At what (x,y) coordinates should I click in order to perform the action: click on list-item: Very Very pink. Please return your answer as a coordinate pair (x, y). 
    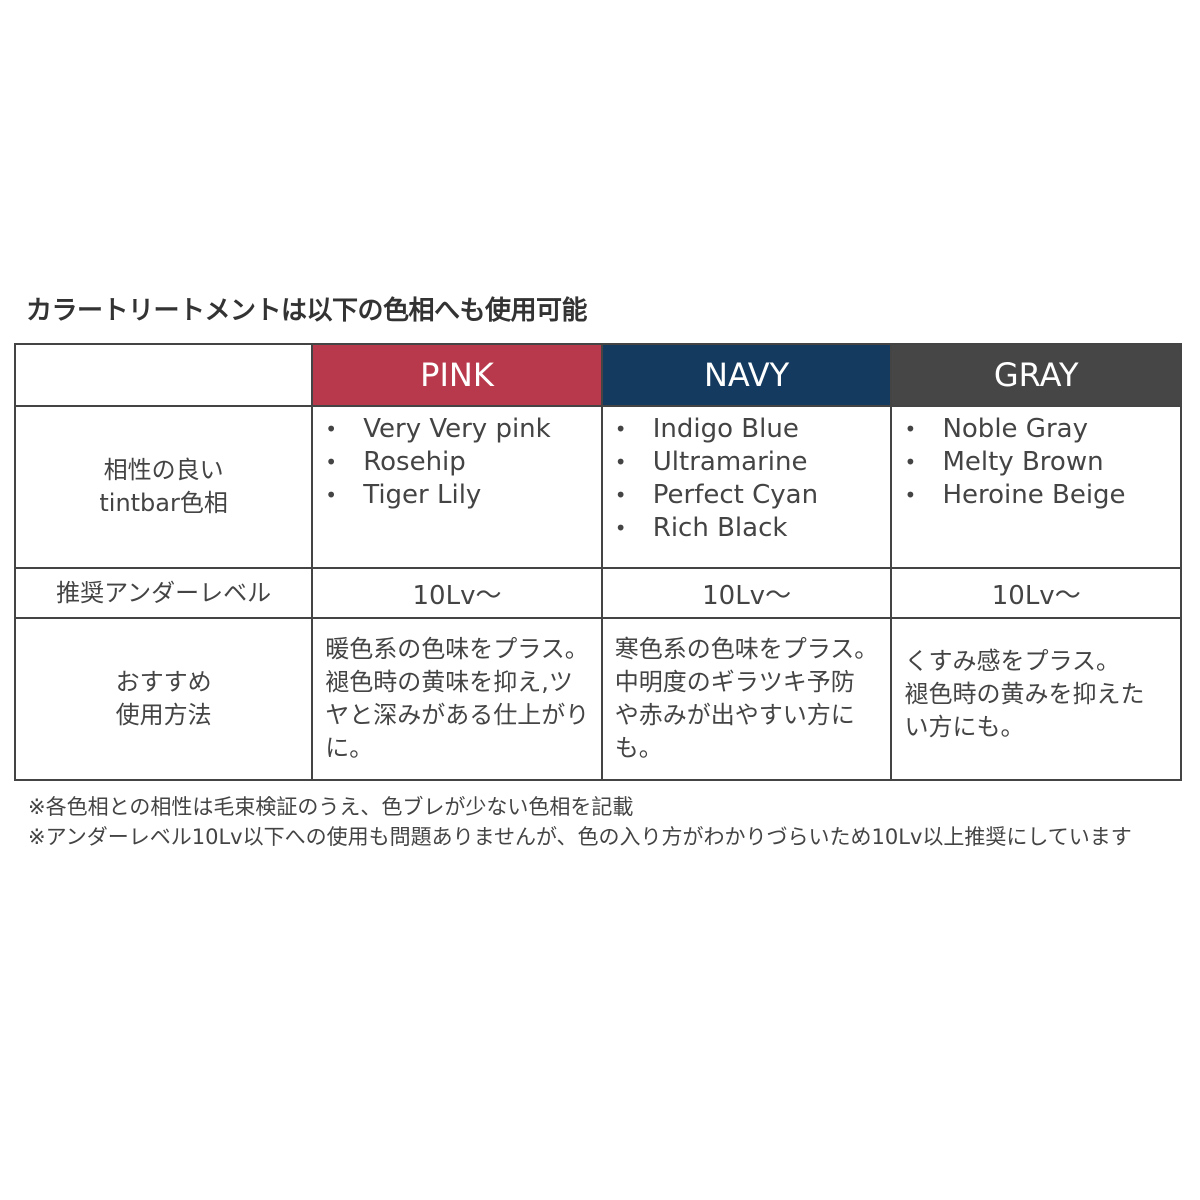
    Looking at the image, I should click on (457, 429).